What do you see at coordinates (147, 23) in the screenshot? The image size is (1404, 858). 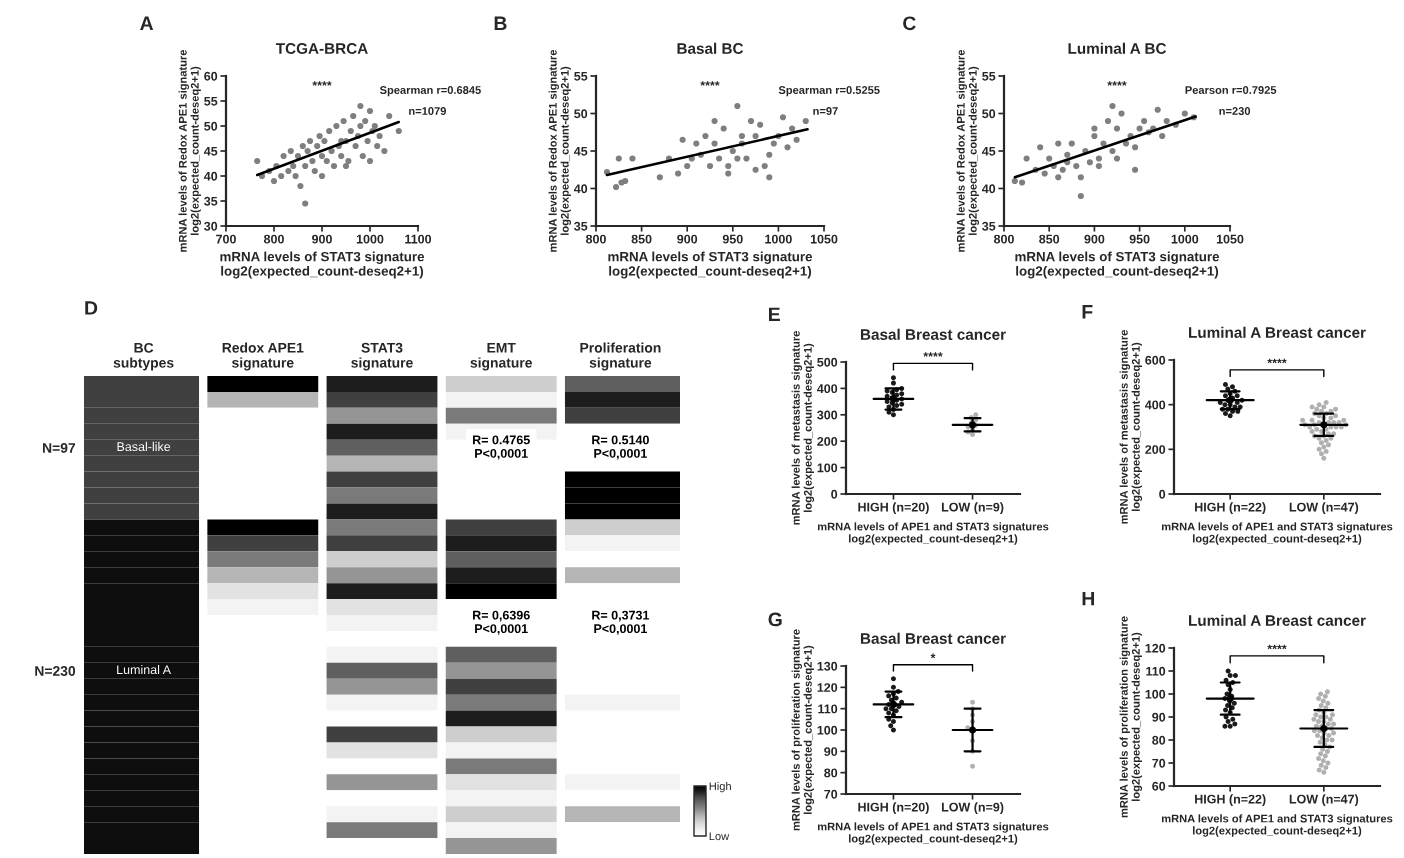 I see `text: A` at bounding box center [147, 23].